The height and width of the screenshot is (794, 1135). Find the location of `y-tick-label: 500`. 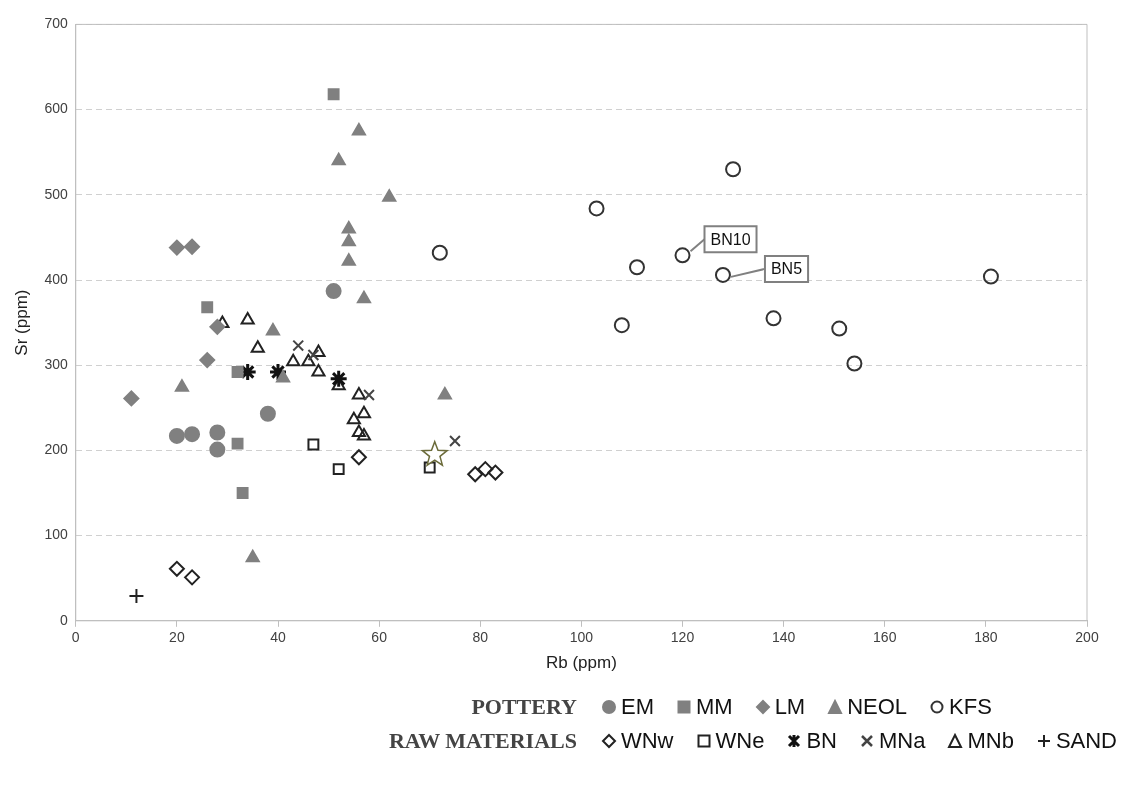

y-tick-label: 500 is located at coordinates (56, 193).